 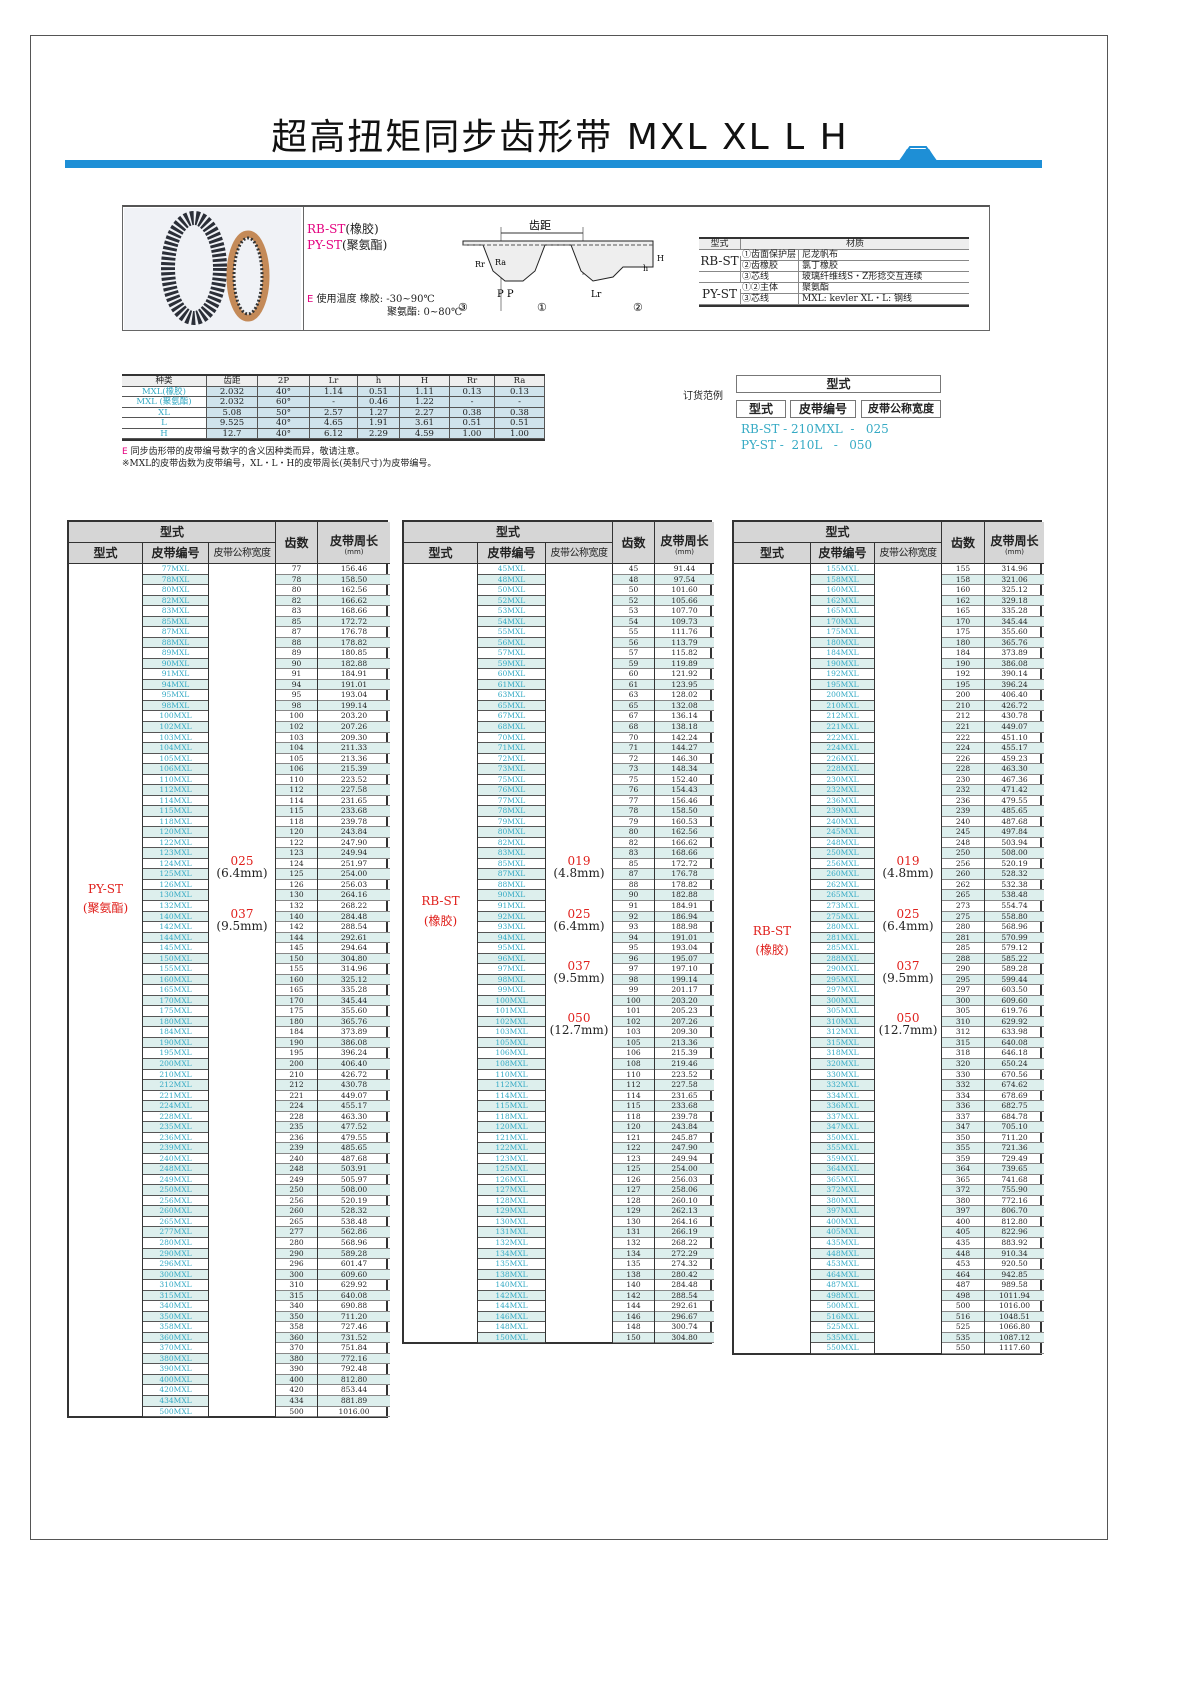 What do you see at coordinates (684, 811) in the screenshot?
I see `belt-length: 158.50` at bounding box center [684, 811].